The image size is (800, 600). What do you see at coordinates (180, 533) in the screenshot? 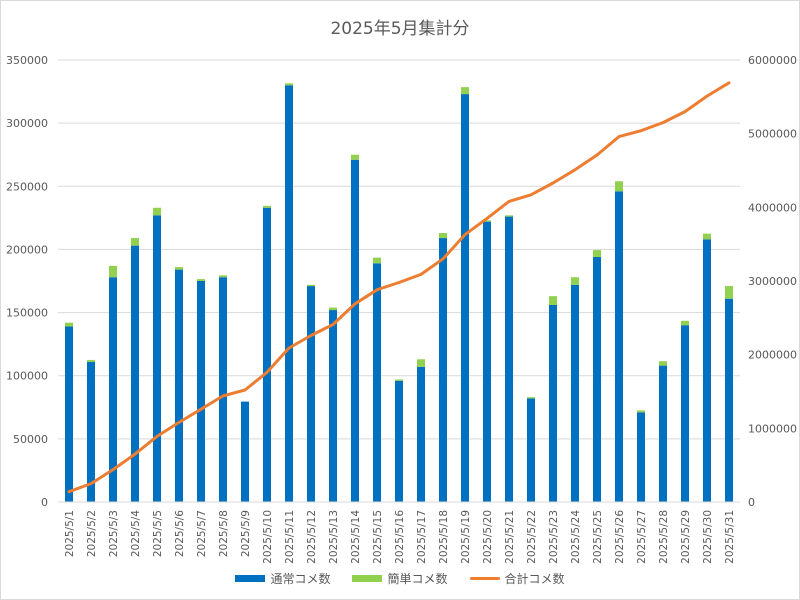
I see `x-tick-label: 2025/5/6` at bounding box center [180, 533].